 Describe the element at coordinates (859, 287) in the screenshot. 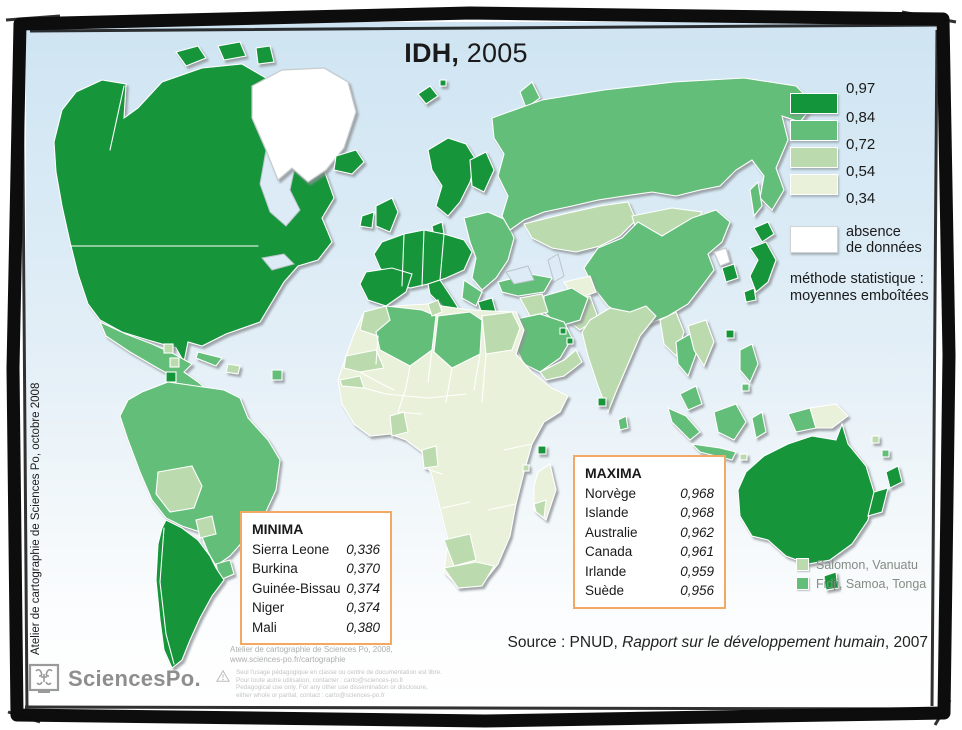

I see `legend-method-note: méthode statistique : moyennes emboîtées` at that location.